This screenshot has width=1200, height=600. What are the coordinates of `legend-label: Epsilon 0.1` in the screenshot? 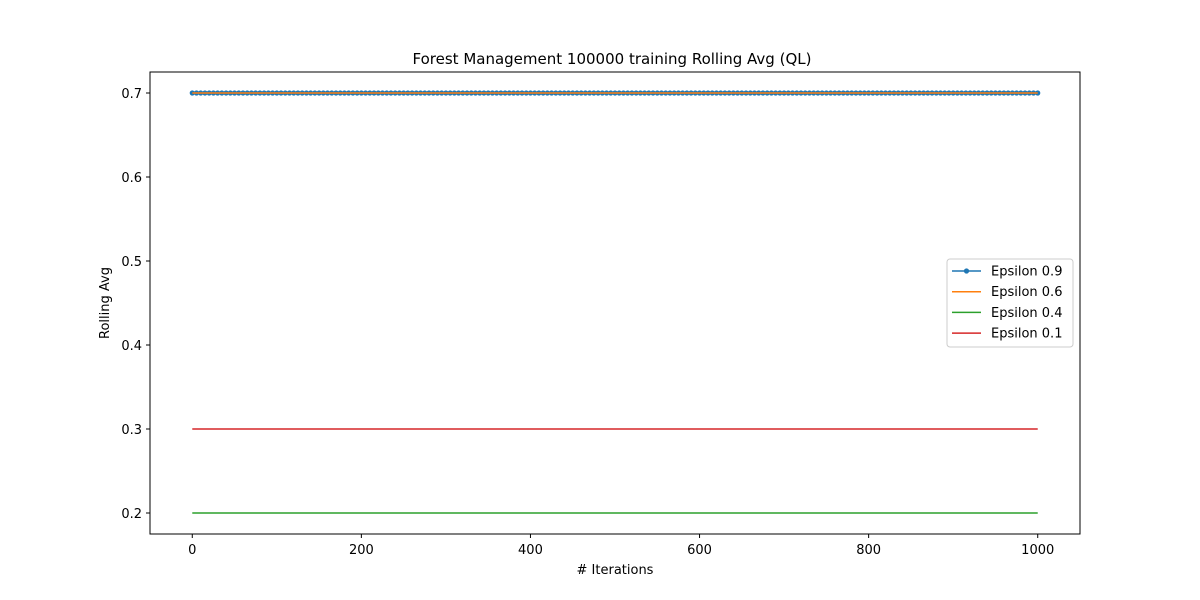 It's located at (1026, 334).